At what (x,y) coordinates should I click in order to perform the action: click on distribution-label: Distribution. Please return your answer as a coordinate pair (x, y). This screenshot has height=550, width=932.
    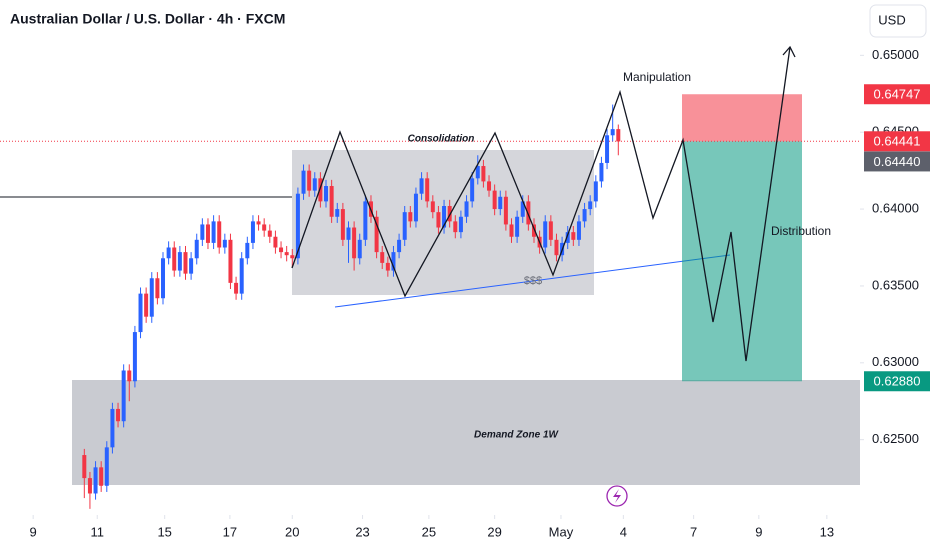
    Looking at the image, I should click on (801, 231).